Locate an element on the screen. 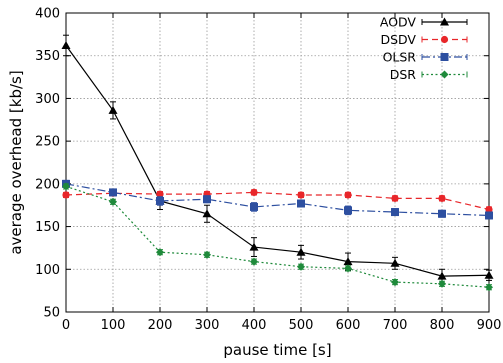 This screenshot has height=363, width=503. y-tick-label: 100 is located at coordinates (47, 270).